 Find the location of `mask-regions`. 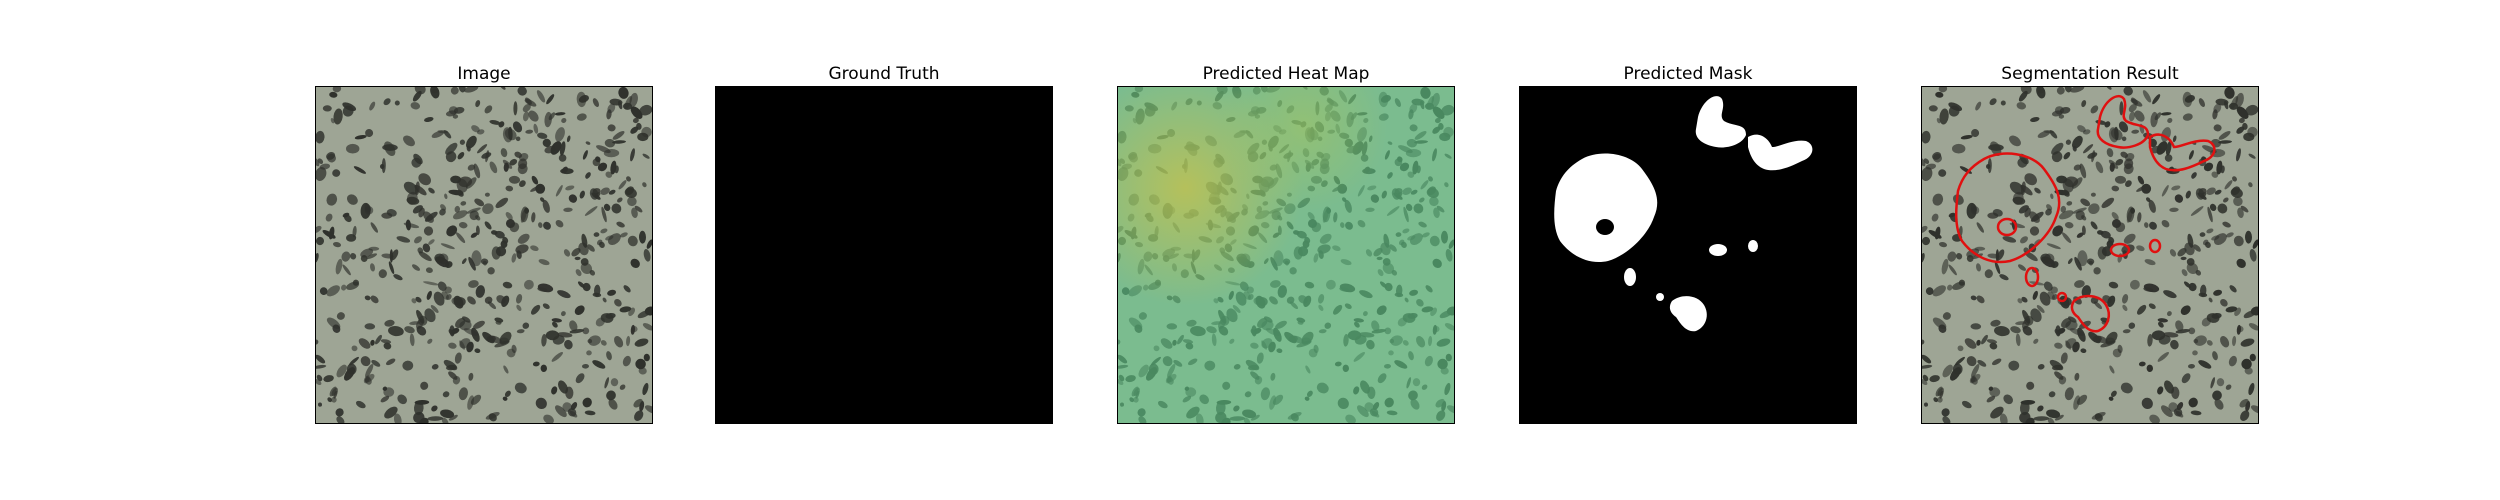

mask-regions is located at coordinates (1683, 214).